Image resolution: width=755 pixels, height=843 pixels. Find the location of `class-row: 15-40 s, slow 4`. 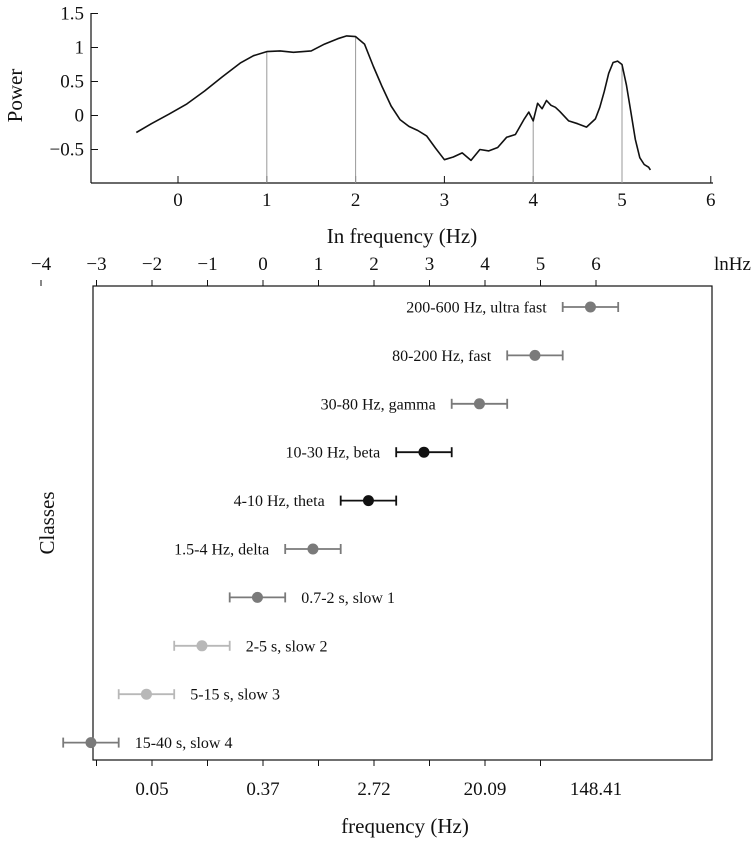

class-row: 15-40 s, slow 4 is located at coordinates (147, 743).